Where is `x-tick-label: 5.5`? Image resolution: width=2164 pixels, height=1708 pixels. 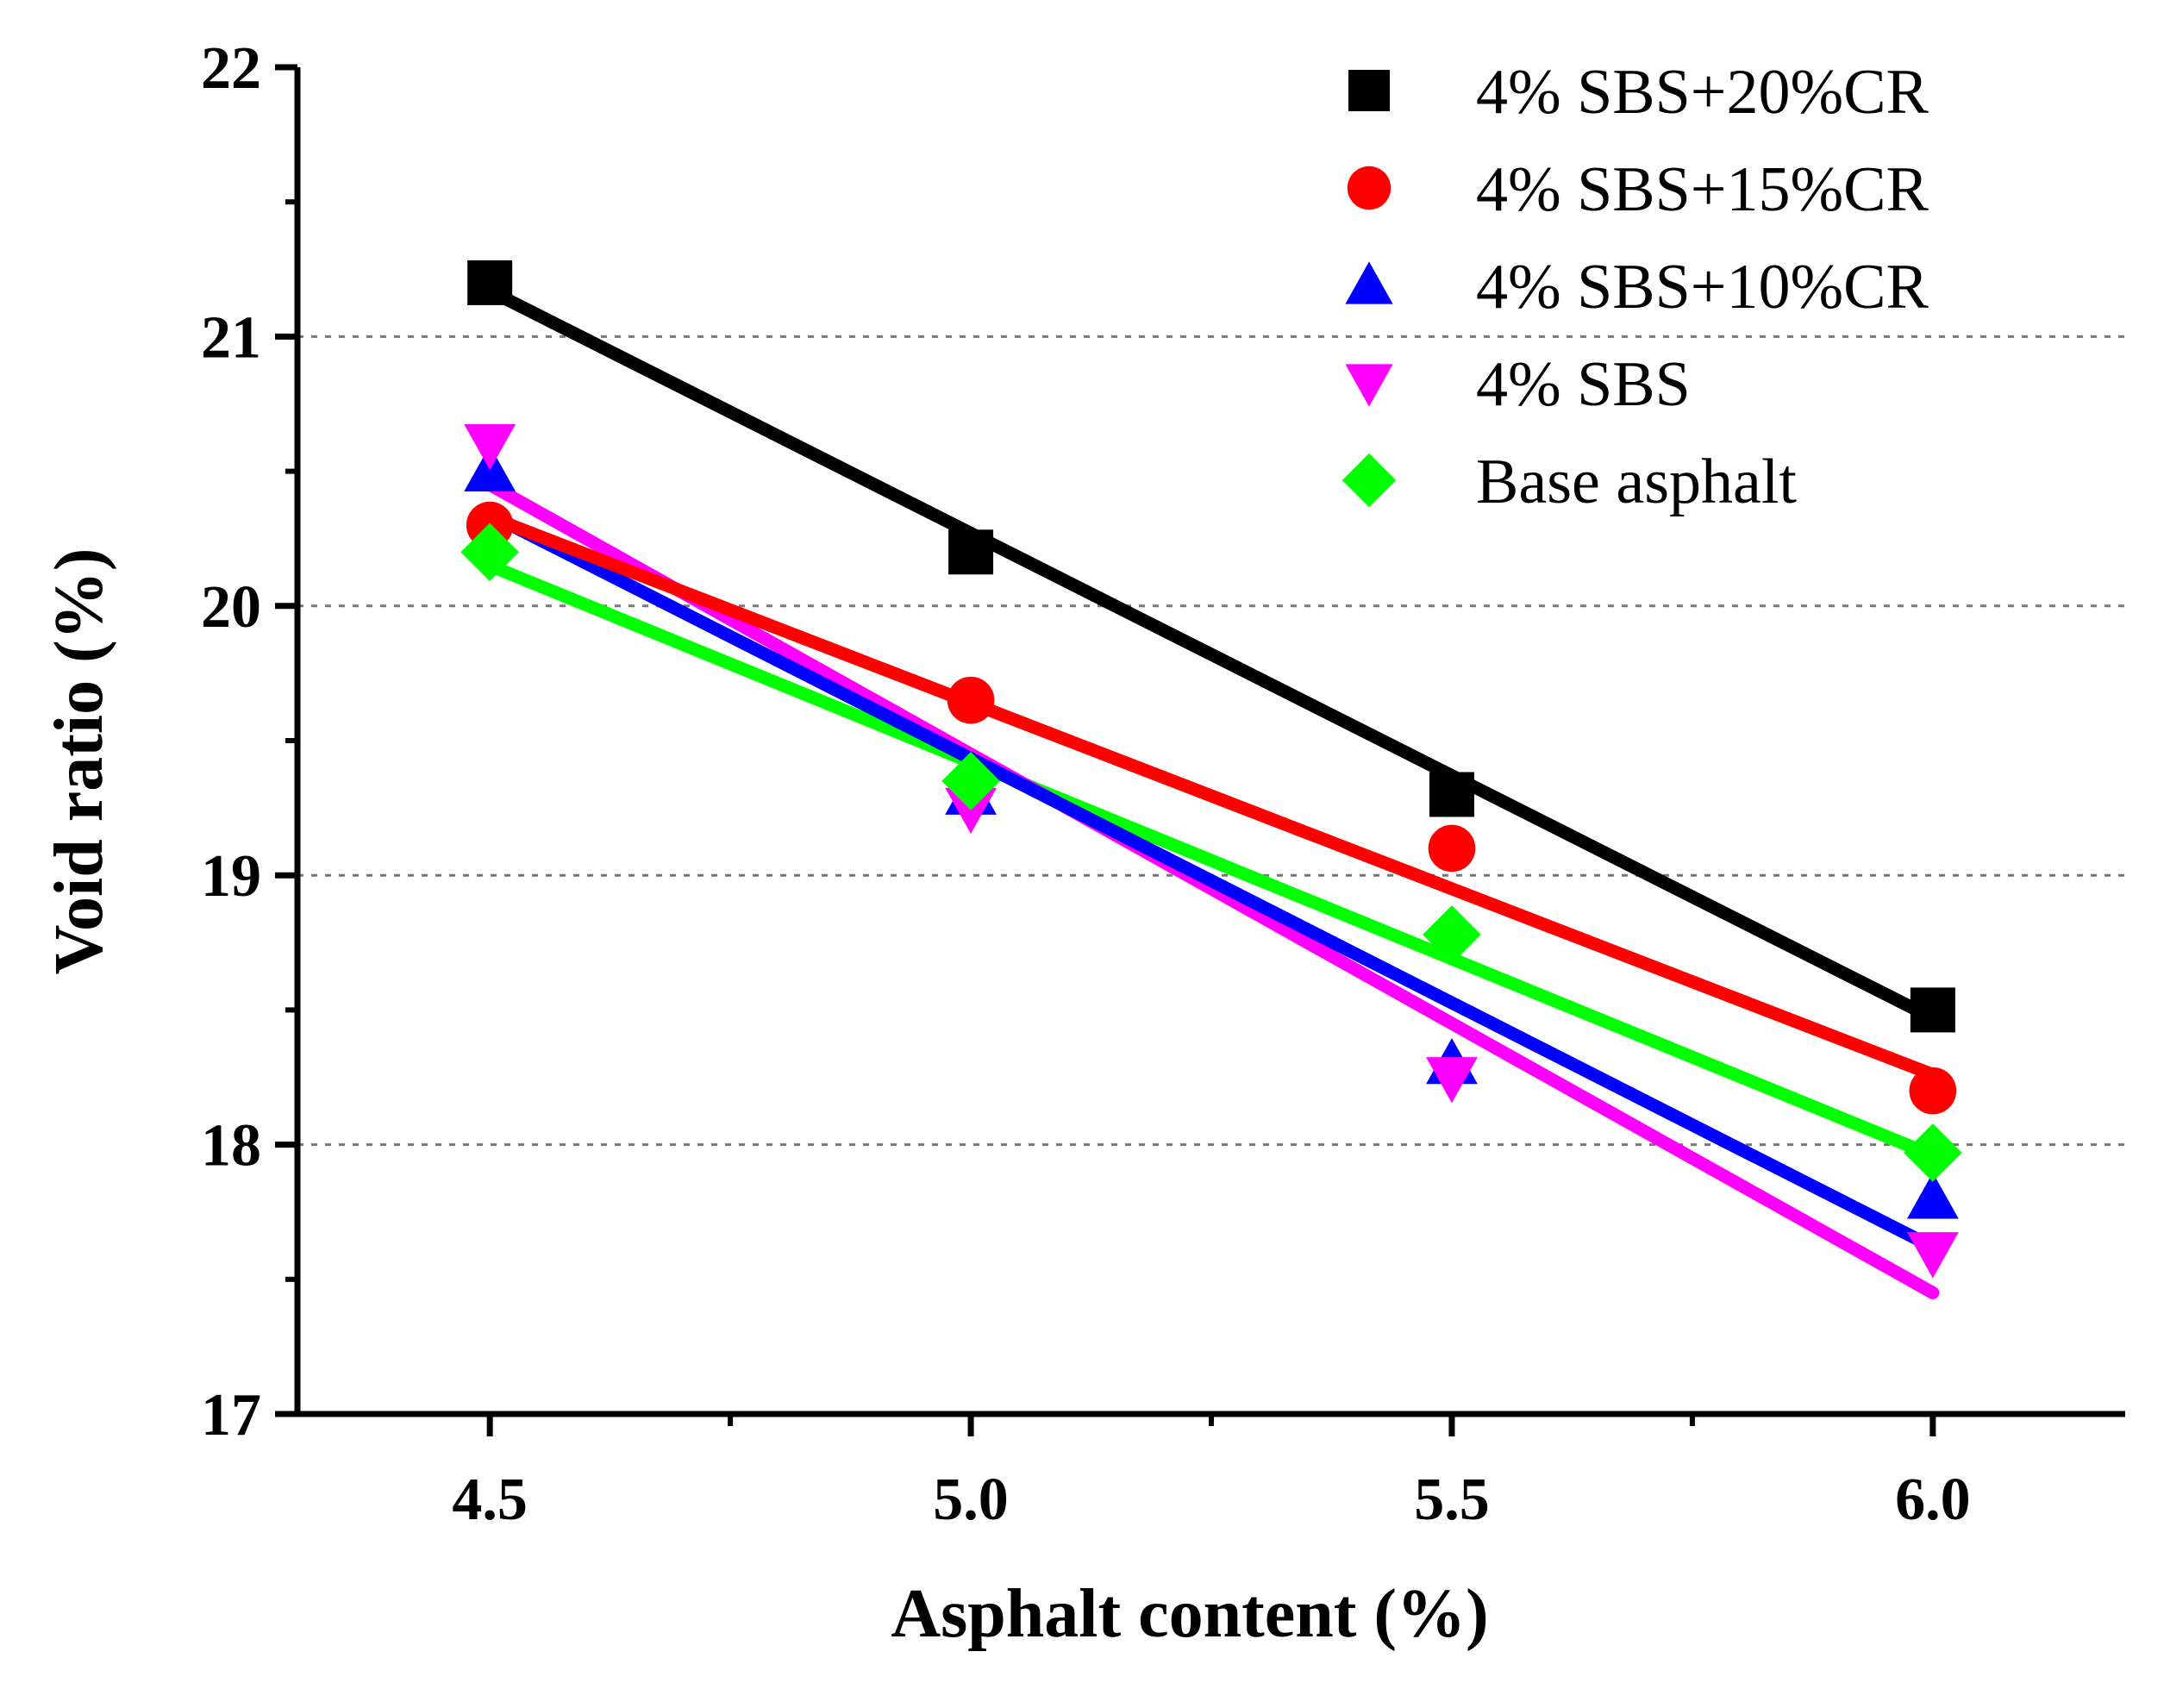 x-tick-label: 5.5 is located at coordinates (1452, 1500).